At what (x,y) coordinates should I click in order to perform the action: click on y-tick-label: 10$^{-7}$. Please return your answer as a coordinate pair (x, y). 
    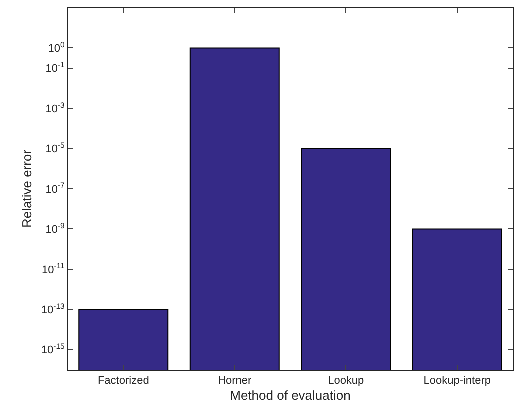
    Looking at the image, I should click on (55, 188).